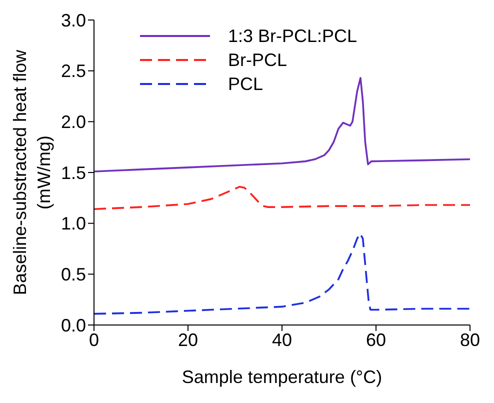  Describe the element at coordinates (282, 377) in the screenshot. I see `x-axis-title: Sample temperature (°C)` at that location.